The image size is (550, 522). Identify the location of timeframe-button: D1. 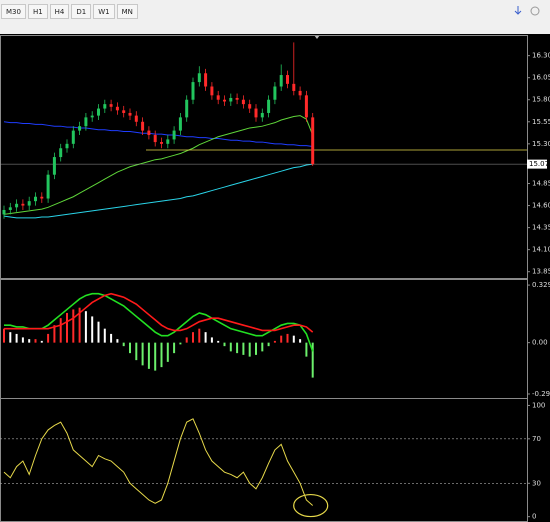
(81, 11).